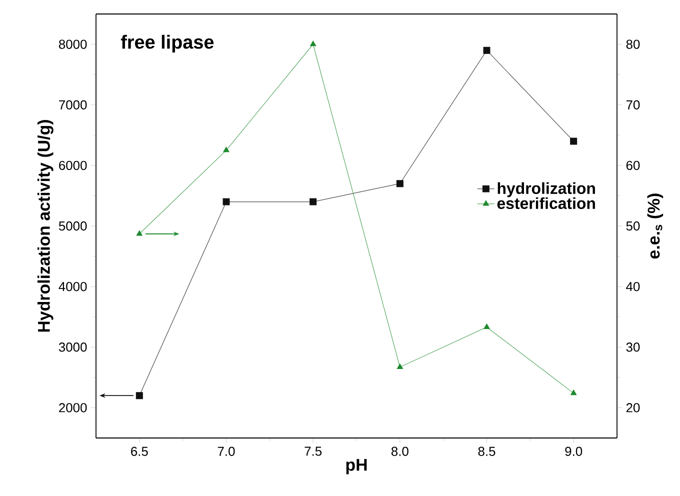 The height and width of the screenshot is (496, 680). What do you see at coordinates (73, 407) in the screenshot?
I see `y-tick-label: 2000` at bounding box center [73, 407].